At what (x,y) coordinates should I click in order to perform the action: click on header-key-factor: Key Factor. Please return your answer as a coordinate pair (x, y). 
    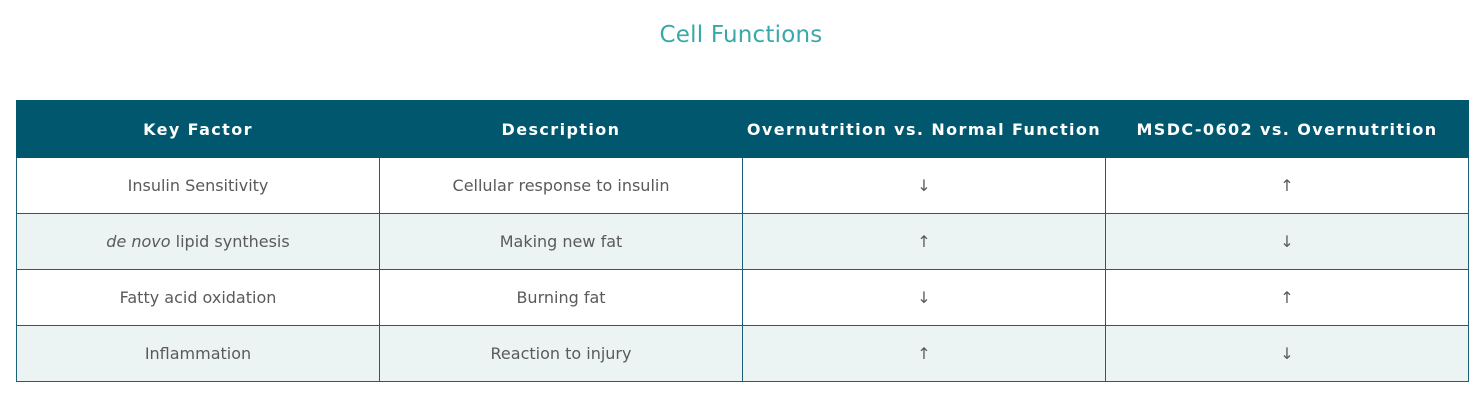
    Looking at the image, I should click on (198, 129).